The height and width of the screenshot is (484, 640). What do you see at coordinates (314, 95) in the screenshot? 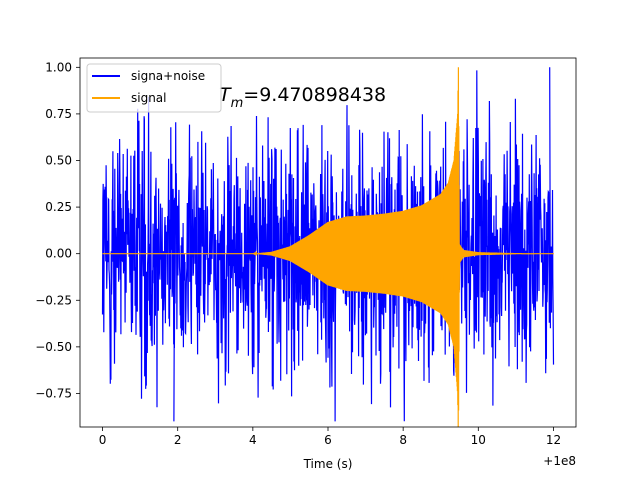
I see `annotation-value: =9.470898438` at bounding box center [314, 95].